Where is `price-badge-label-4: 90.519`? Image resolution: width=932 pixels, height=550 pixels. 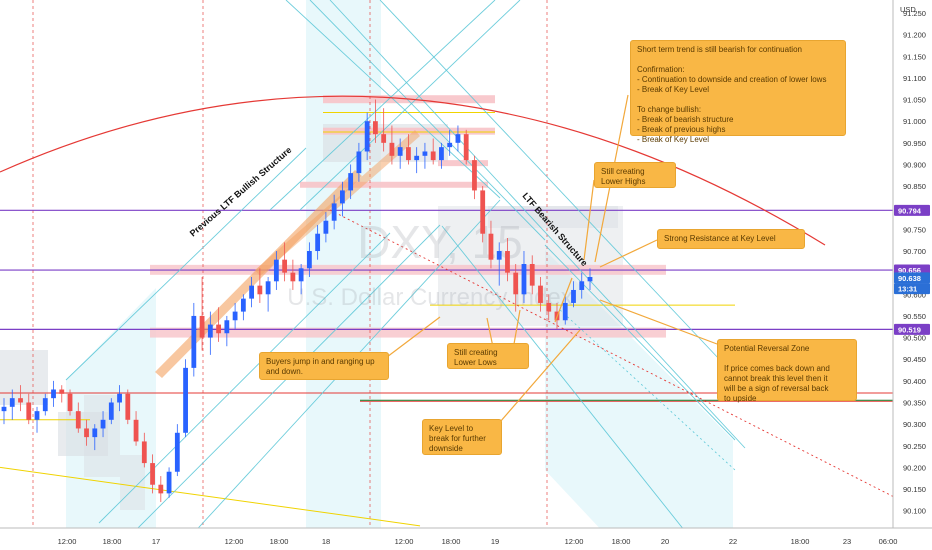
price-badge-label-4: 90.519 is located at coordinates (909, 329).